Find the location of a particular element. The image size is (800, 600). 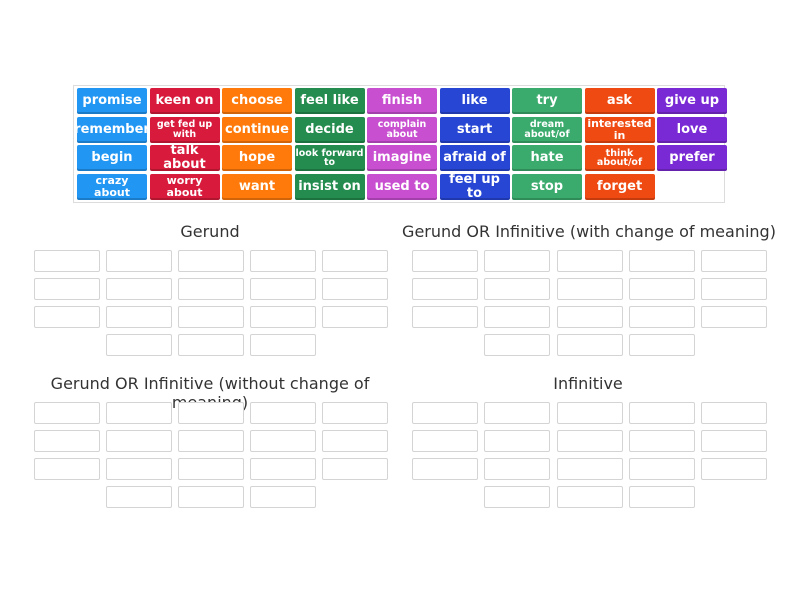

word-tile: feel up to is located at coordinates (474, 186).